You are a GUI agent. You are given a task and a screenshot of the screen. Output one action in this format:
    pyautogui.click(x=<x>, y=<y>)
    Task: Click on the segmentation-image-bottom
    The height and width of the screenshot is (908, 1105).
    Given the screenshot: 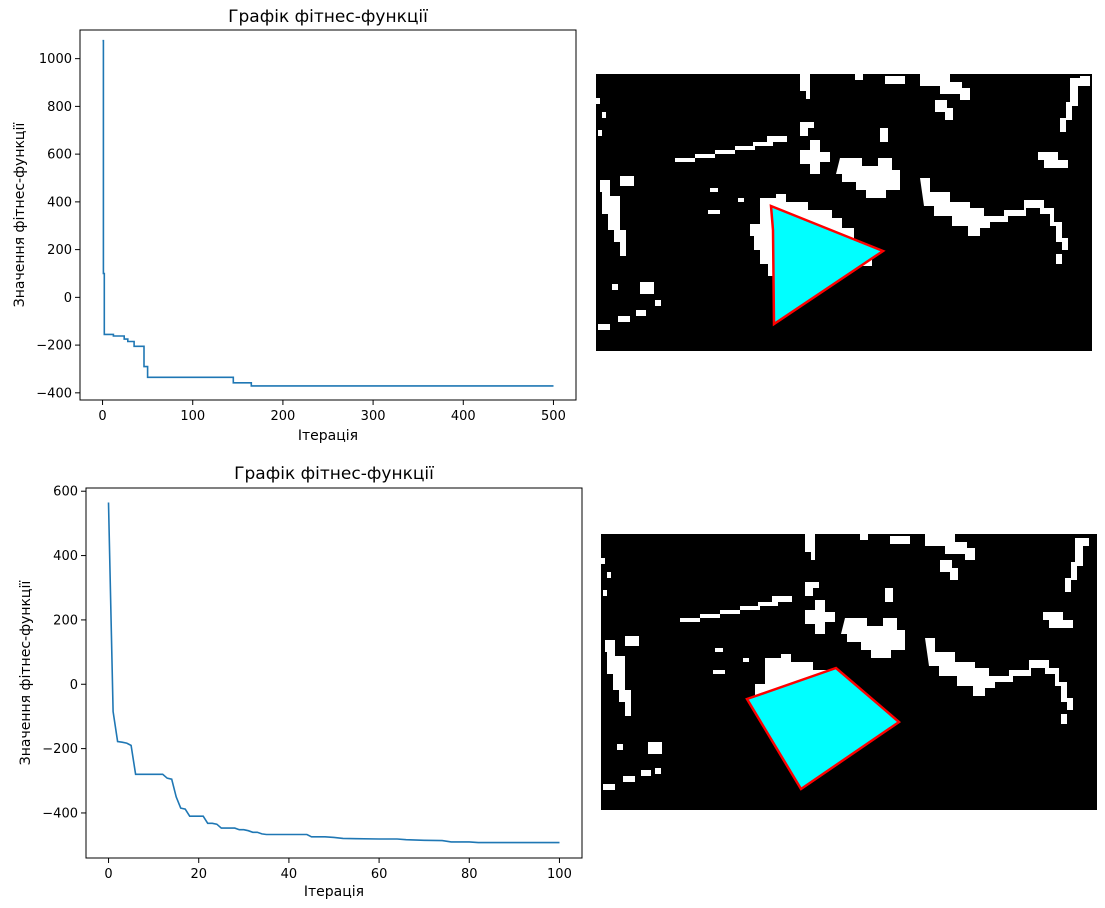 What is the action you would take?
    pyautogui.click(x=849, y=672)
    